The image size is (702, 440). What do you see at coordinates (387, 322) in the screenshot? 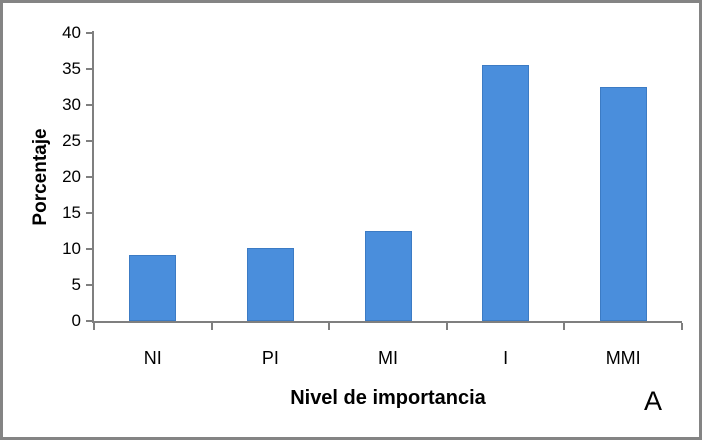
I see `x-axis-line` at bounding box center [387, 322].